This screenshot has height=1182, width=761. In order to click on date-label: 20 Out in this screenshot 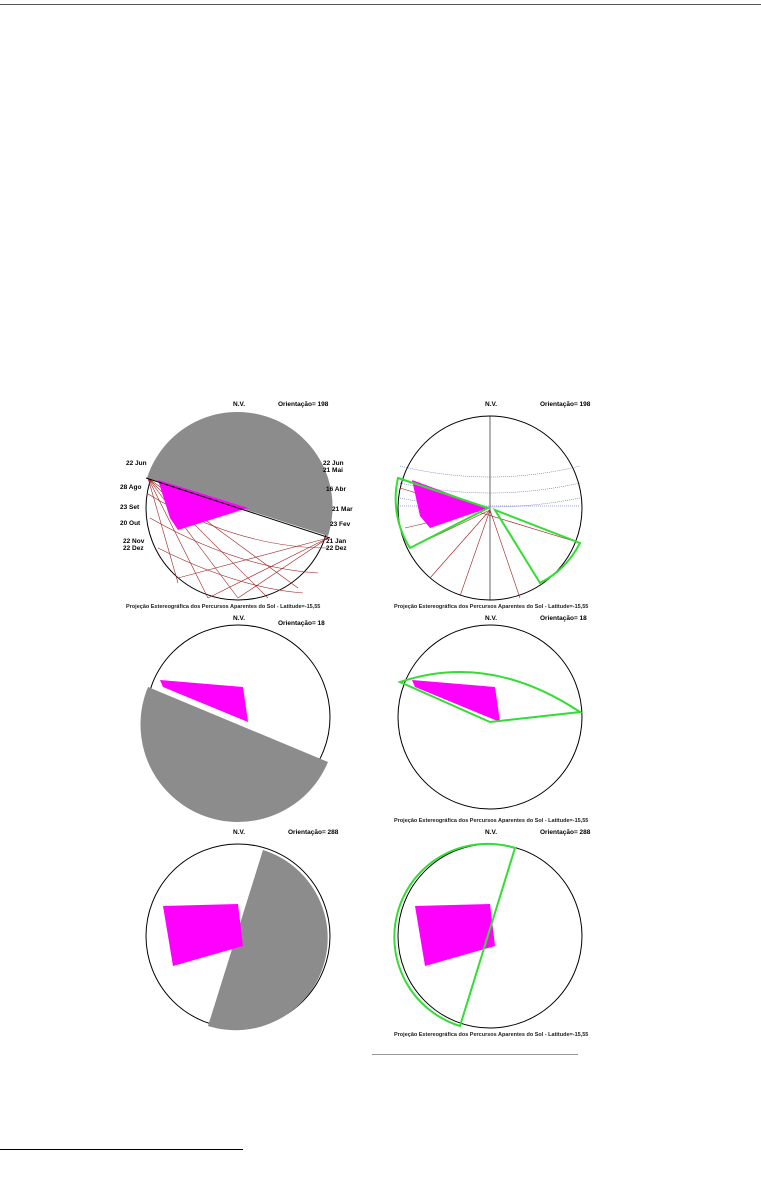, I will do `click(130, 523)`.